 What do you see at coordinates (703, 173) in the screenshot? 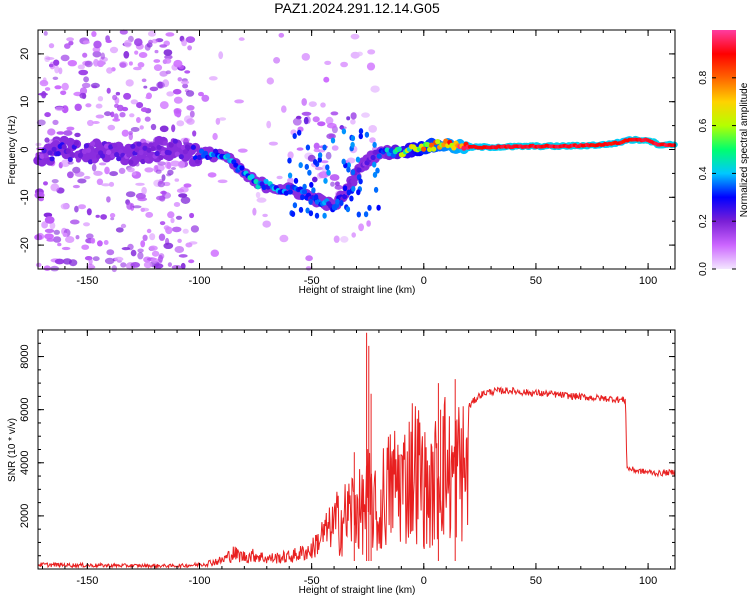
I see `colorbar-tick-label: 0.4` at bounding box center [703, 173].